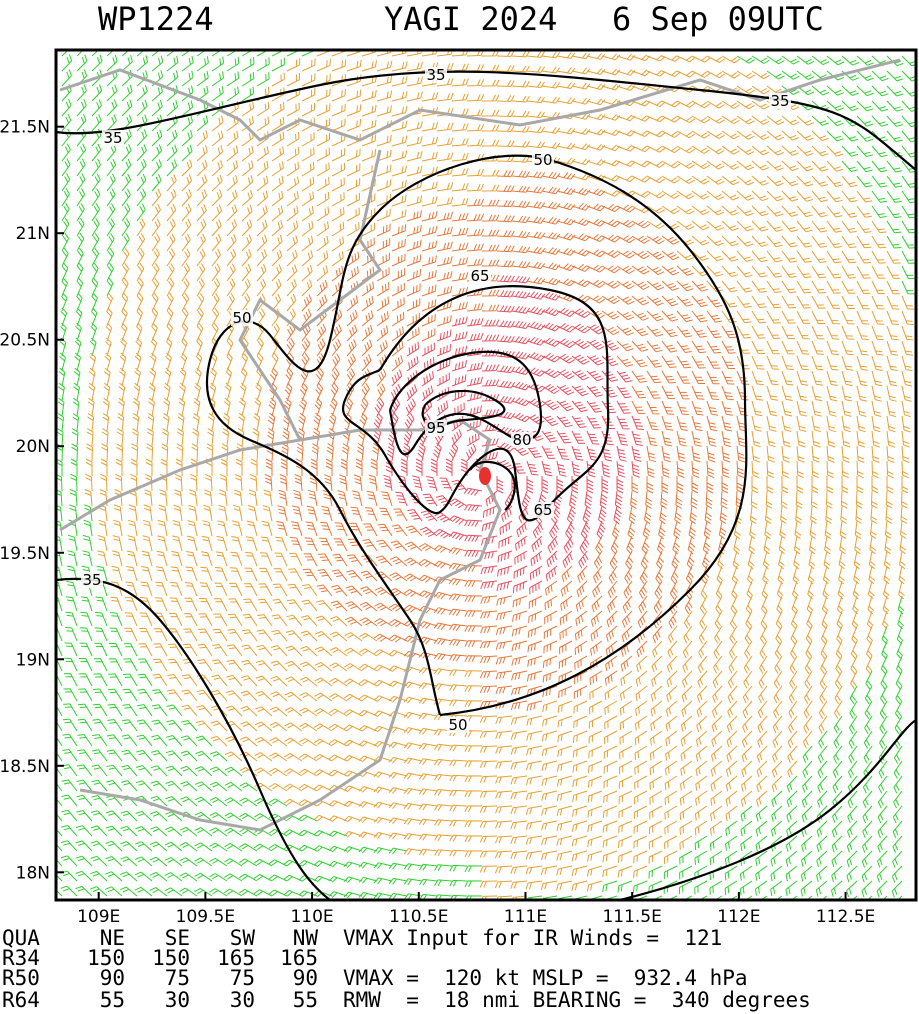 Image resolution: width=919 pixels, height=1014 pixels. What do you see at coordinates (21, 938) in the screenshot?
I see `table-header: QUA` at bounding box center [21, 938].